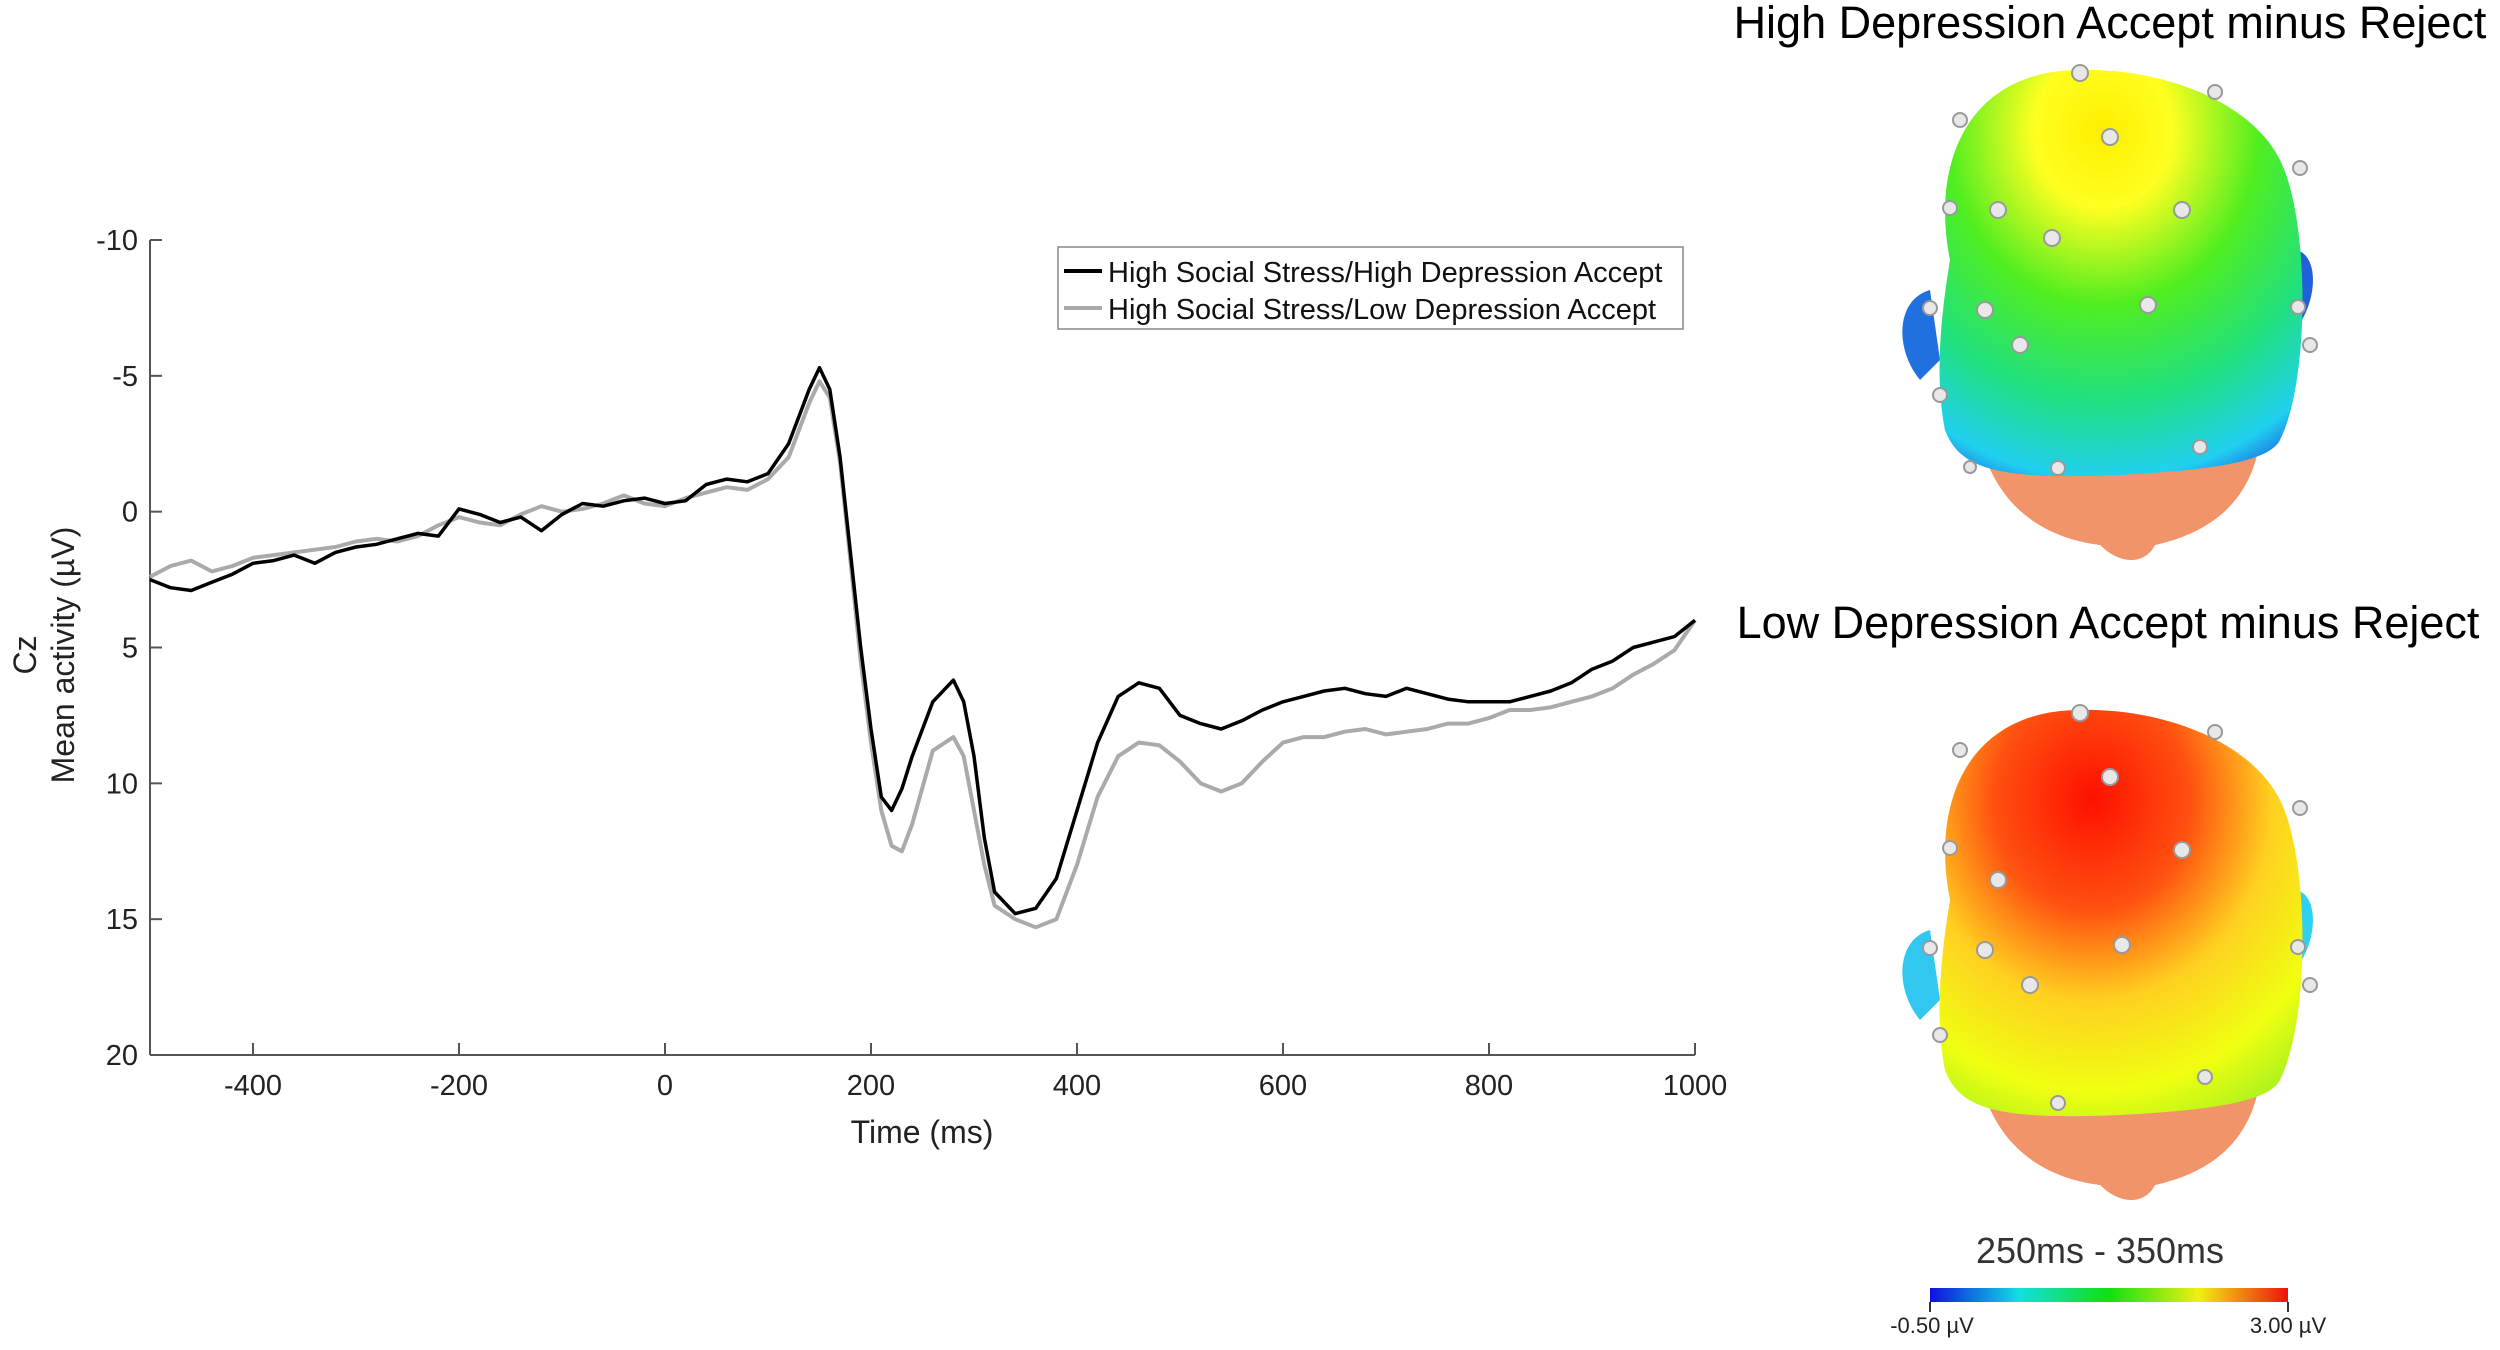 The height and width of the screenshot is (1350, 2500). What do you see at coordinates (2109, 1295) in the screenshot?
I see `colorbar-gradient` at bounding box center [2109, 1295].